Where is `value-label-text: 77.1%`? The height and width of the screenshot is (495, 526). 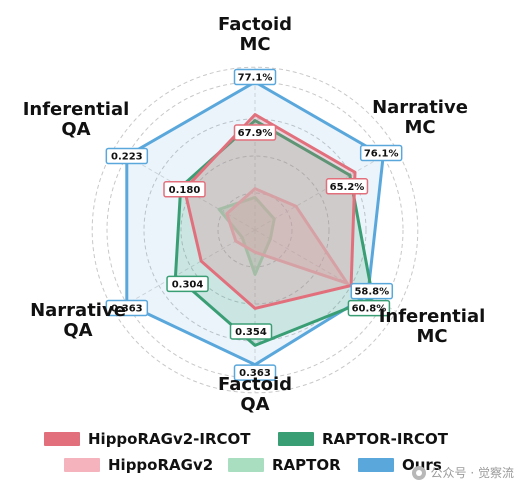 value-label-text: 77.1% is located at coordinates (255, 78).